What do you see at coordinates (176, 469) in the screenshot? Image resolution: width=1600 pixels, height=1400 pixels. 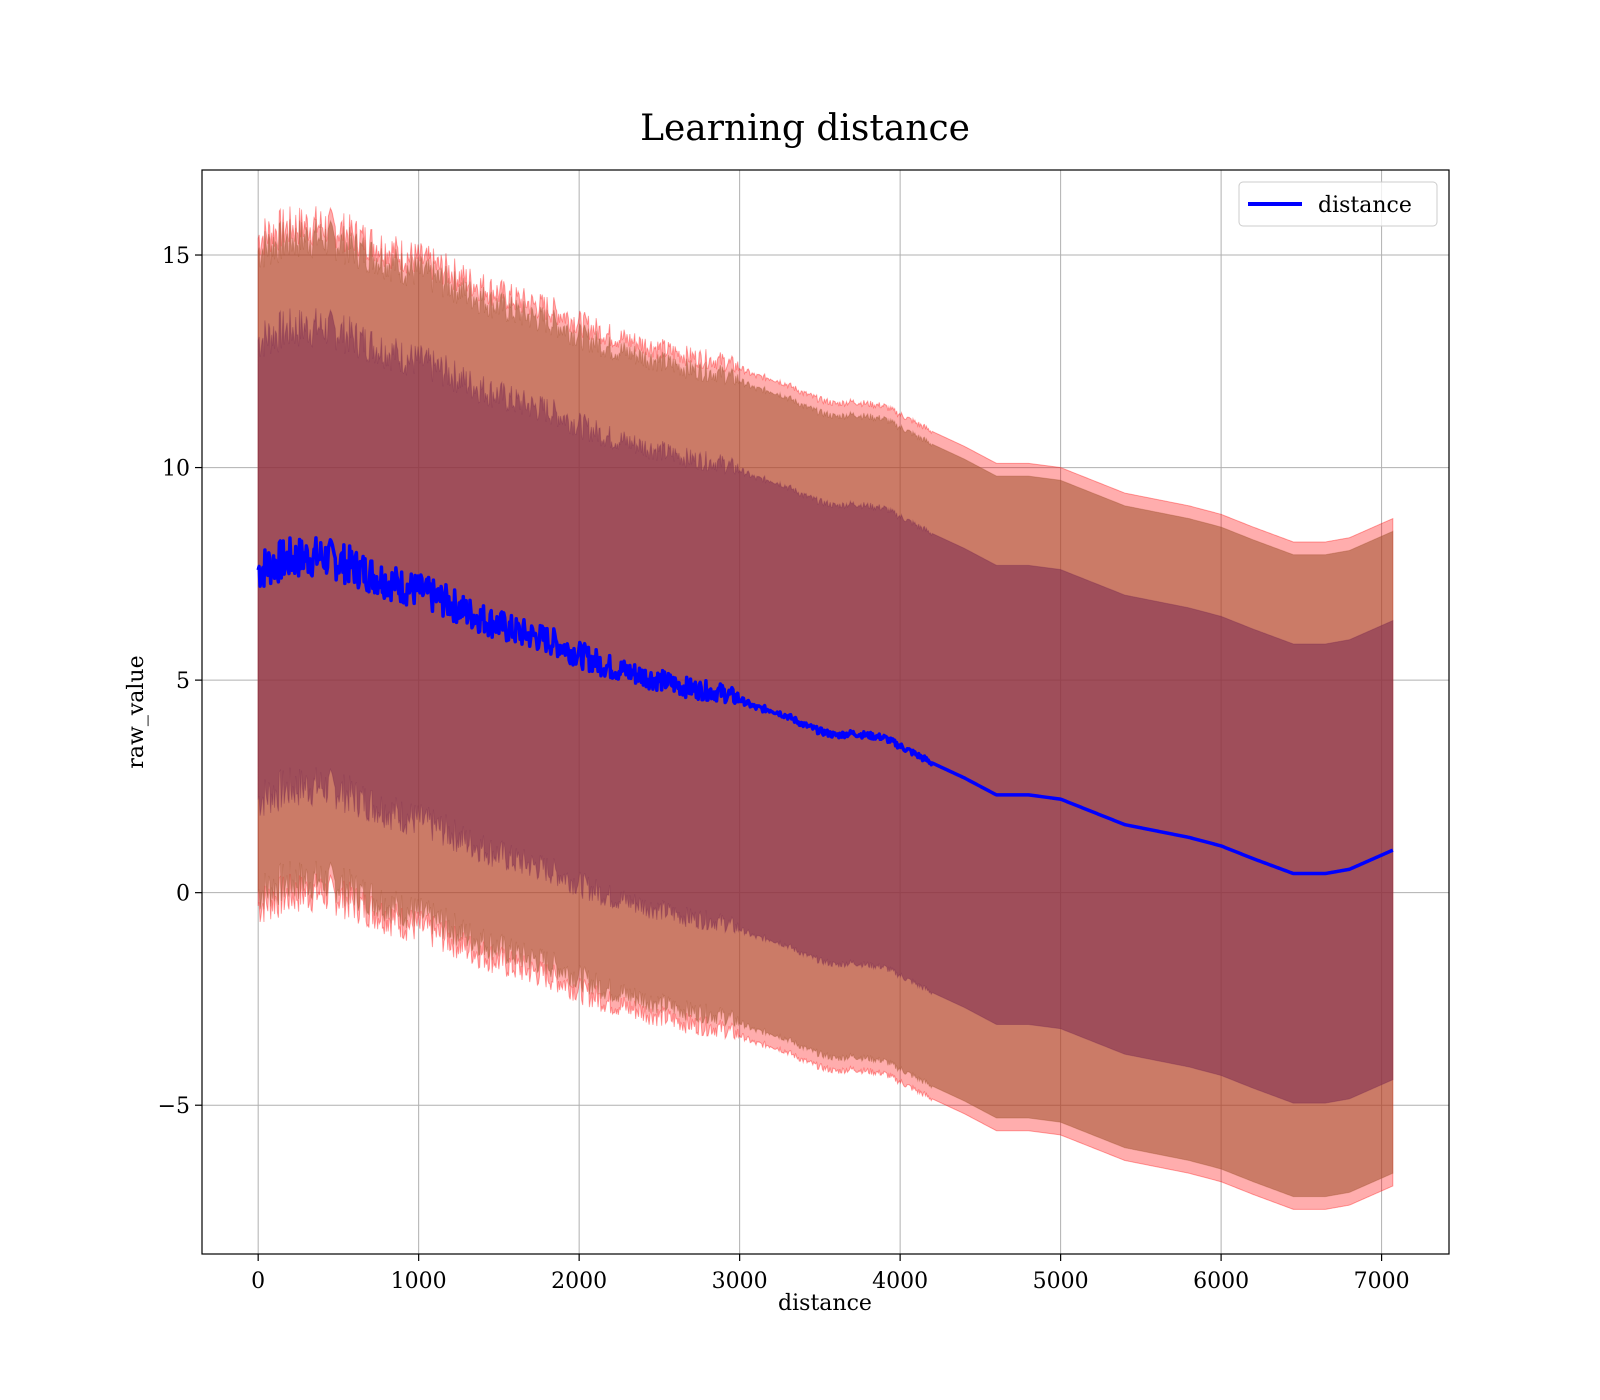 I see `y-tick-label: 10` at bounding box center [176, 469].